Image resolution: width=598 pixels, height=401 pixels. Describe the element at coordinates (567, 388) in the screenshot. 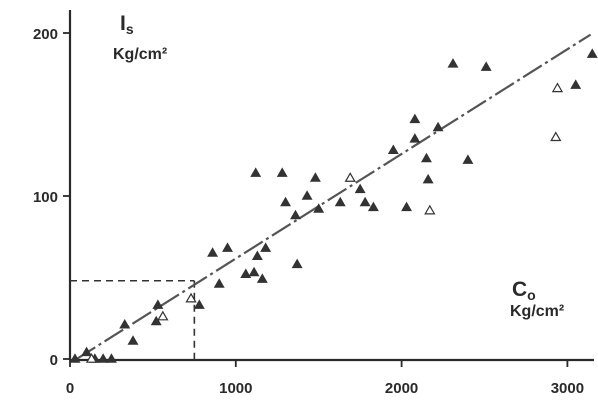

I see `x-tick-label: 3000` at that location.